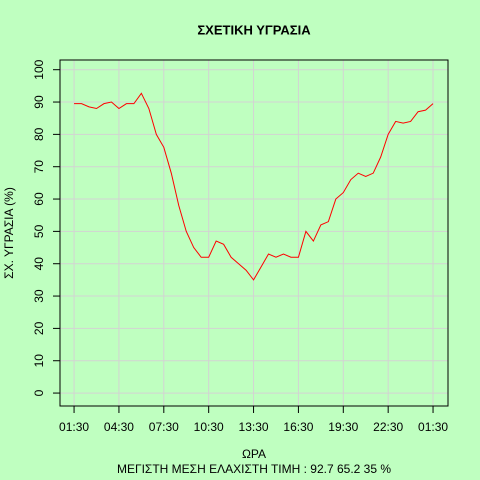  Describe the element at coordinates (343, 427) in the screenshot. I see `x-tick-label: 19:30` at that location.